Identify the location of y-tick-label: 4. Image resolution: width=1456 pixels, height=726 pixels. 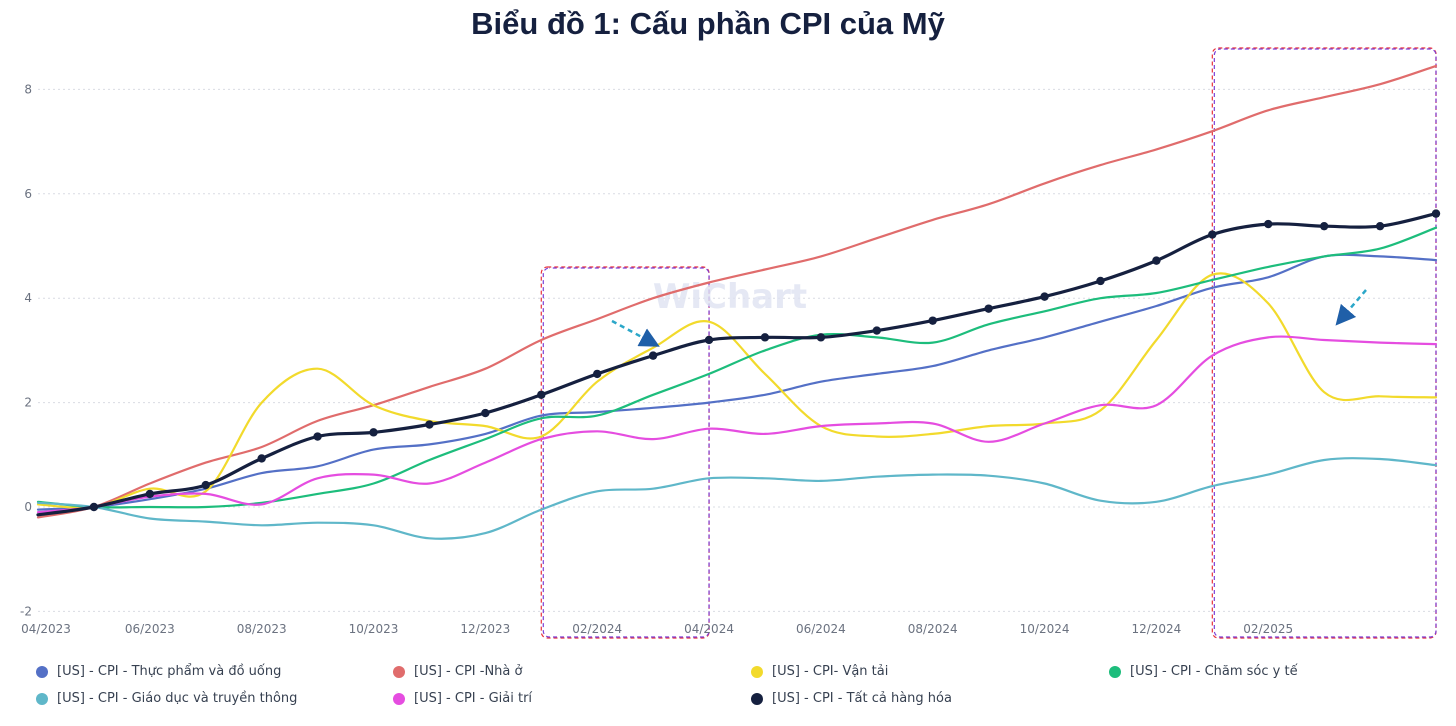
(28, 298).